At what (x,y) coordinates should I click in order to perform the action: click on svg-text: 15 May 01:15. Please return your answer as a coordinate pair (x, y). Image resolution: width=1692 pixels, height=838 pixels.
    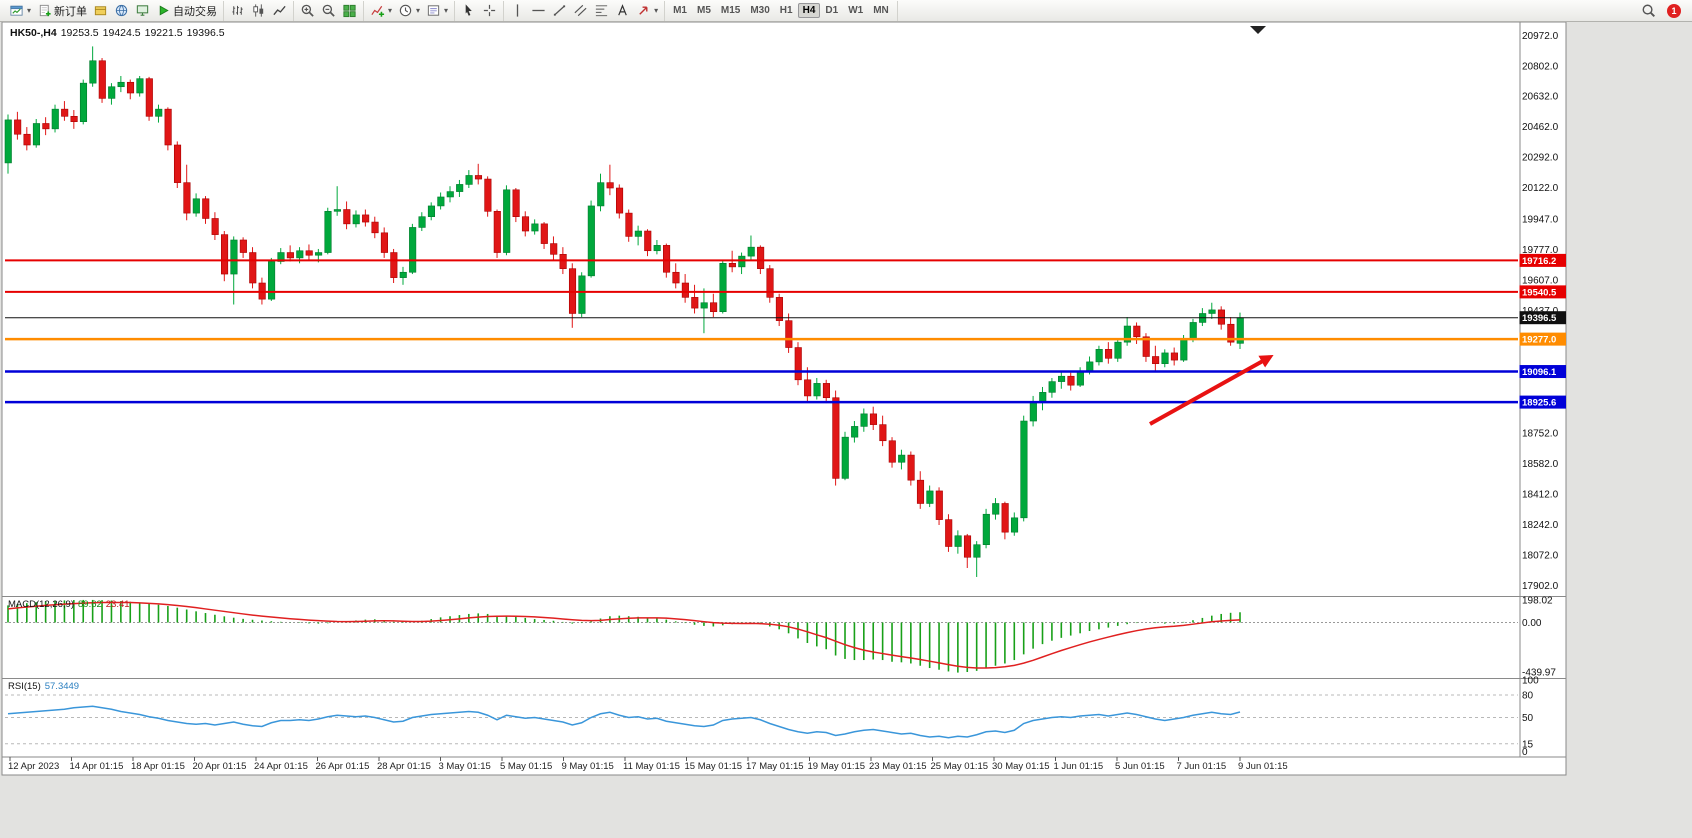
    Looking at the image, I should click on (714, 766).